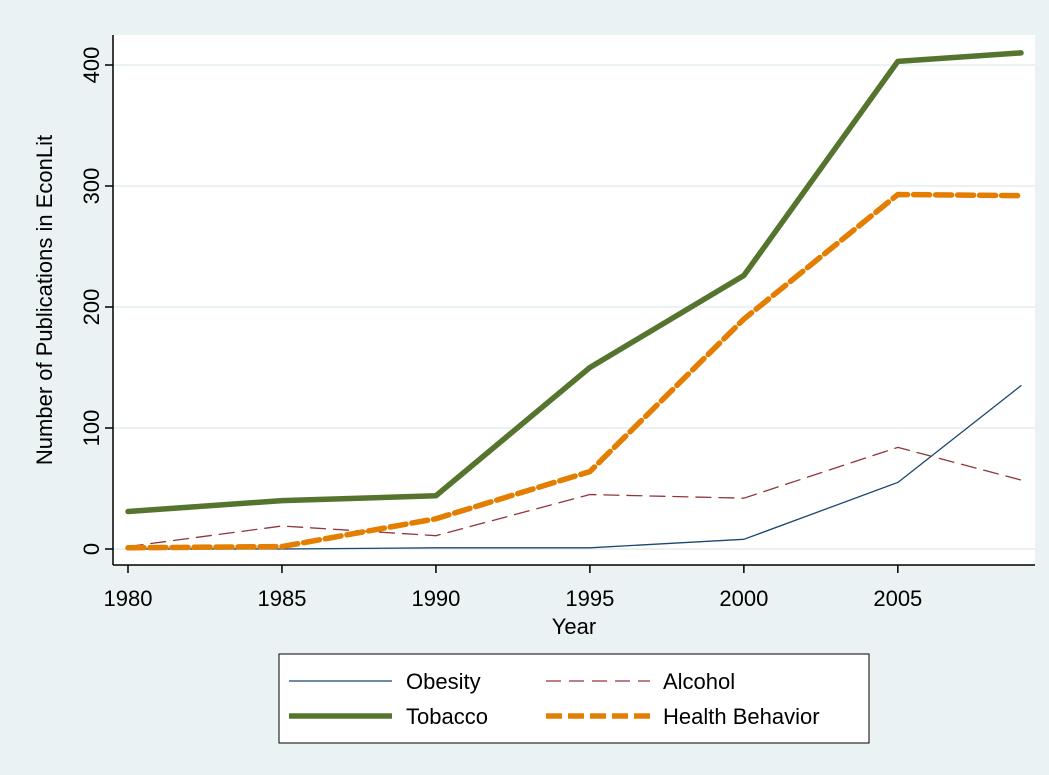  What do you see at coordinates (128, 598) in the screenshot?
I see `x-tick-label-1980: 1980` at bounding box center [128, 598].